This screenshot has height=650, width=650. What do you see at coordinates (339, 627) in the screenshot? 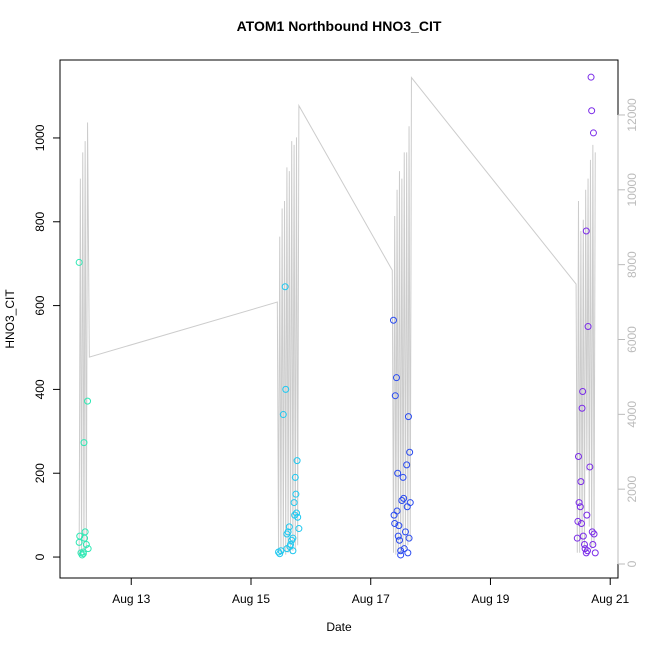
I see `x-axis-label: Date` at bounding box center [339, 627].